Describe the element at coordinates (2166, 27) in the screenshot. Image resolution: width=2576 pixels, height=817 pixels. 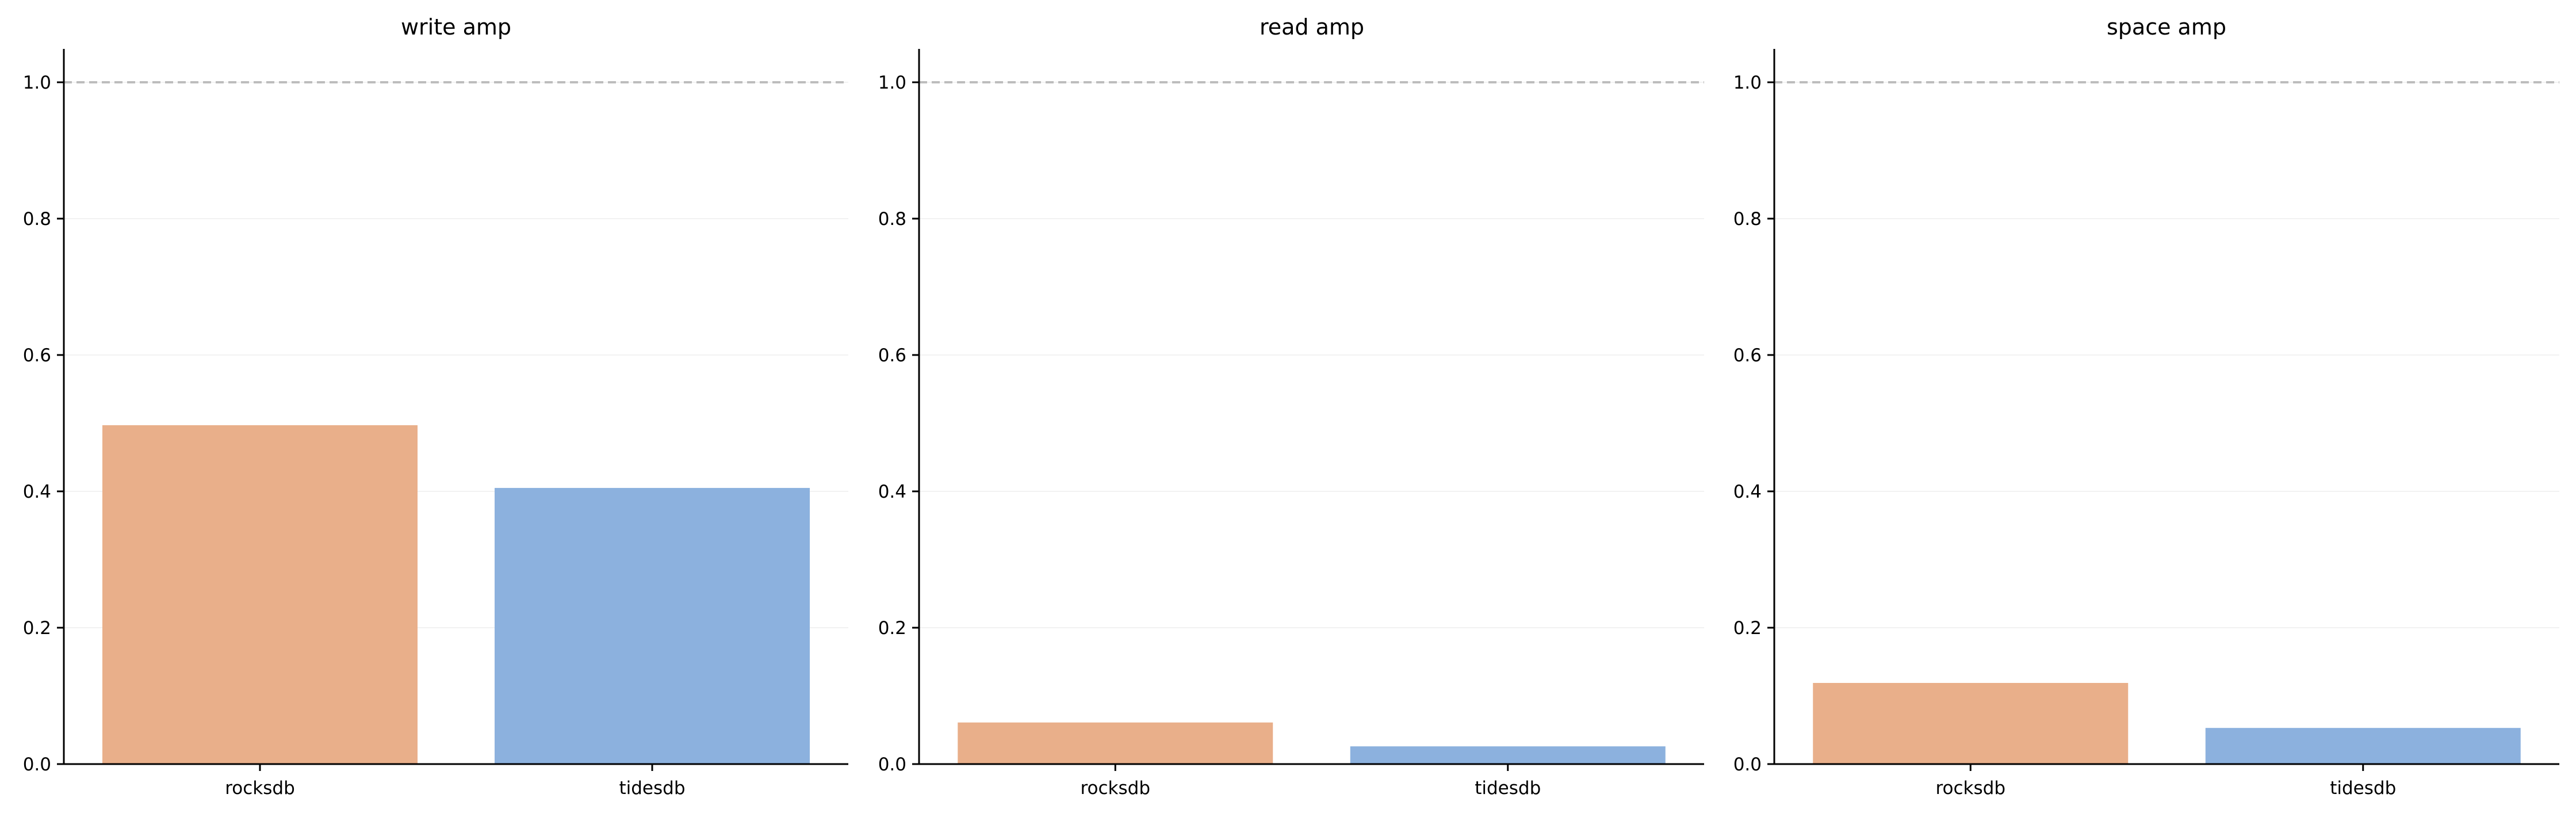
I see `panel-title: space amp` at that location.